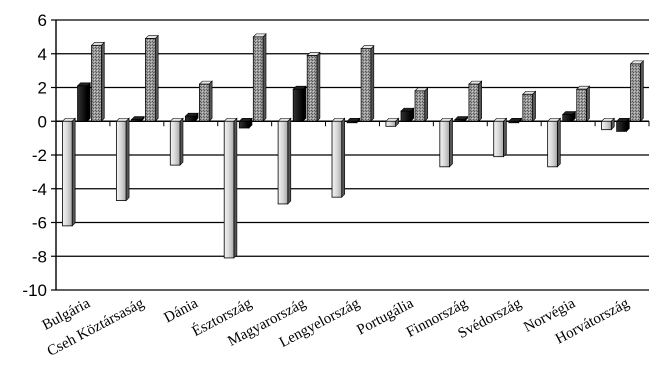 The height and width of the screenshot is (385, 651). What do you see at coordinates (42, 121) in the screenshot?
I see `y-tick-label: 0` at bounding box center [42, 121].